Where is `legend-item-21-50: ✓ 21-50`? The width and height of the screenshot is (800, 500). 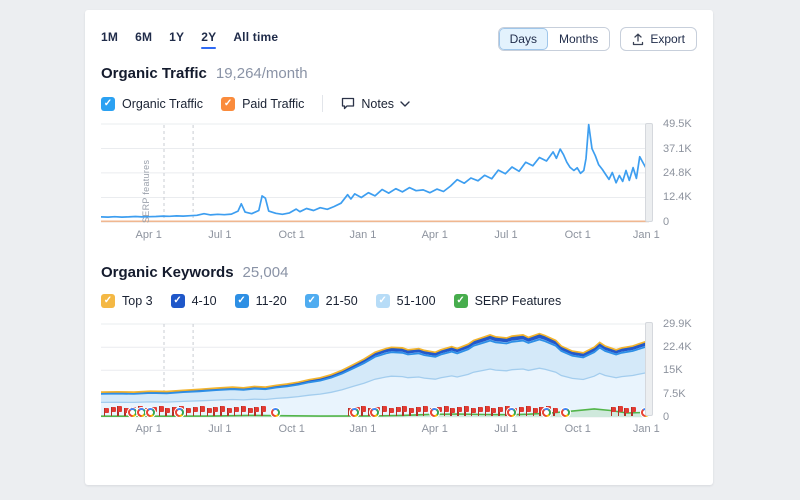
legend-item-21-50: ✓ 21-50 is located at coordinates (331, 301).